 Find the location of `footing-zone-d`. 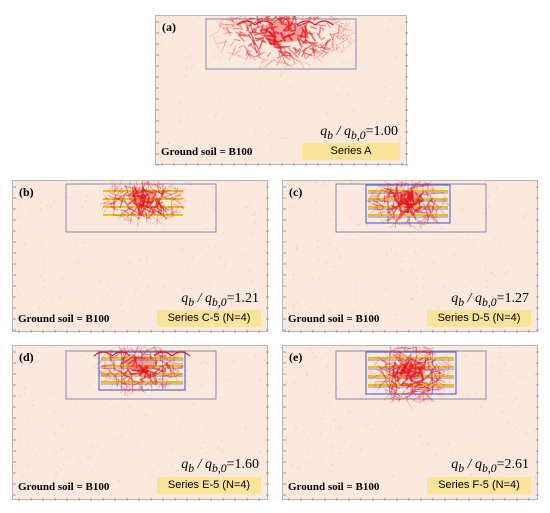

footing-zone-d is located at coordinates (141, 375).